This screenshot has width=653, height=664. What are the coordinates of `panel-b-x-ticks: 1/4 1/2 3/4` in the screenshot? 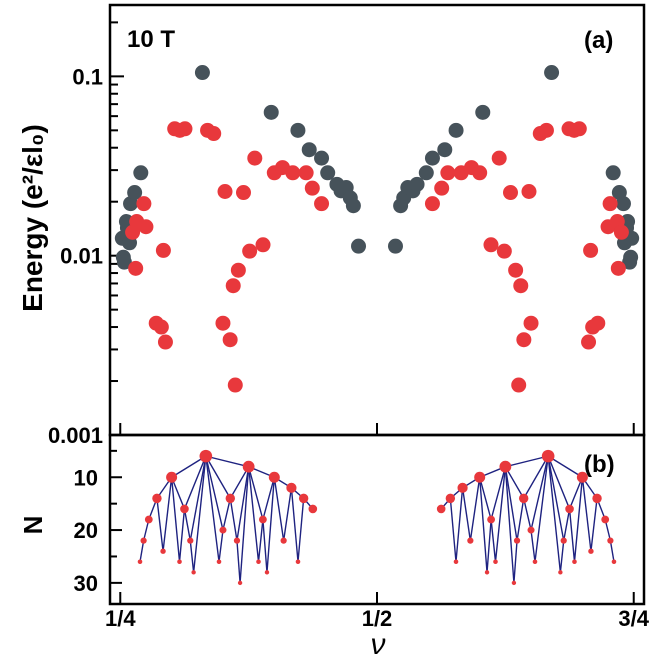 It's located at (377, 611).